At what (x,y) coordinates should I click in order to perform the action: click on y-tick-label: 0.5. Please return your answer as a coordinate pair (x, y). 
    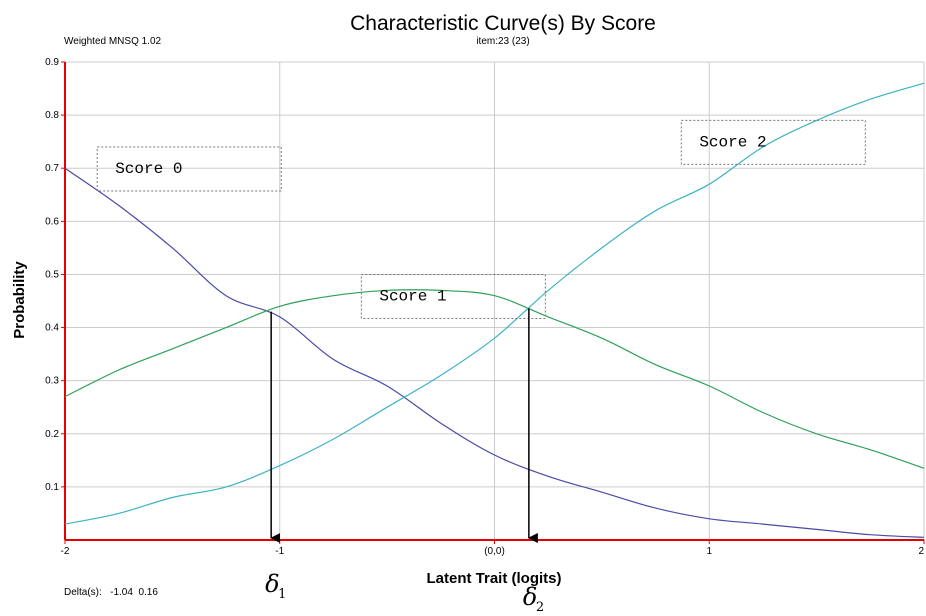
    Looking at the image, I should click on (52, 274).